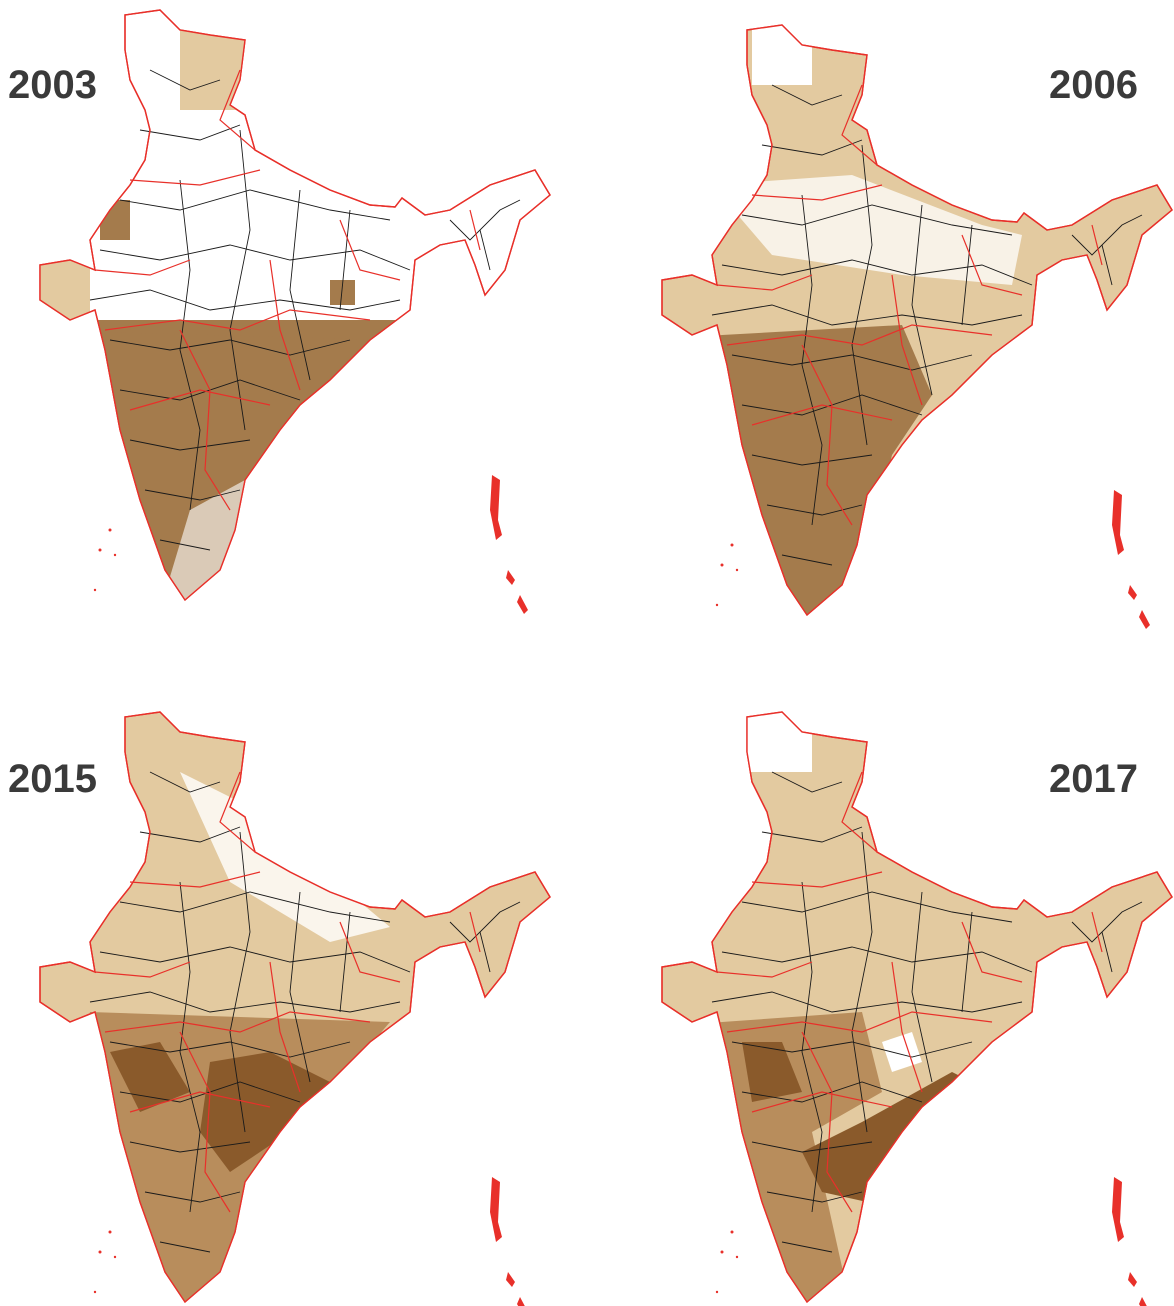 The image size is (1174, 1306). I want to click on year-label: 2006, so click(1093, 85).